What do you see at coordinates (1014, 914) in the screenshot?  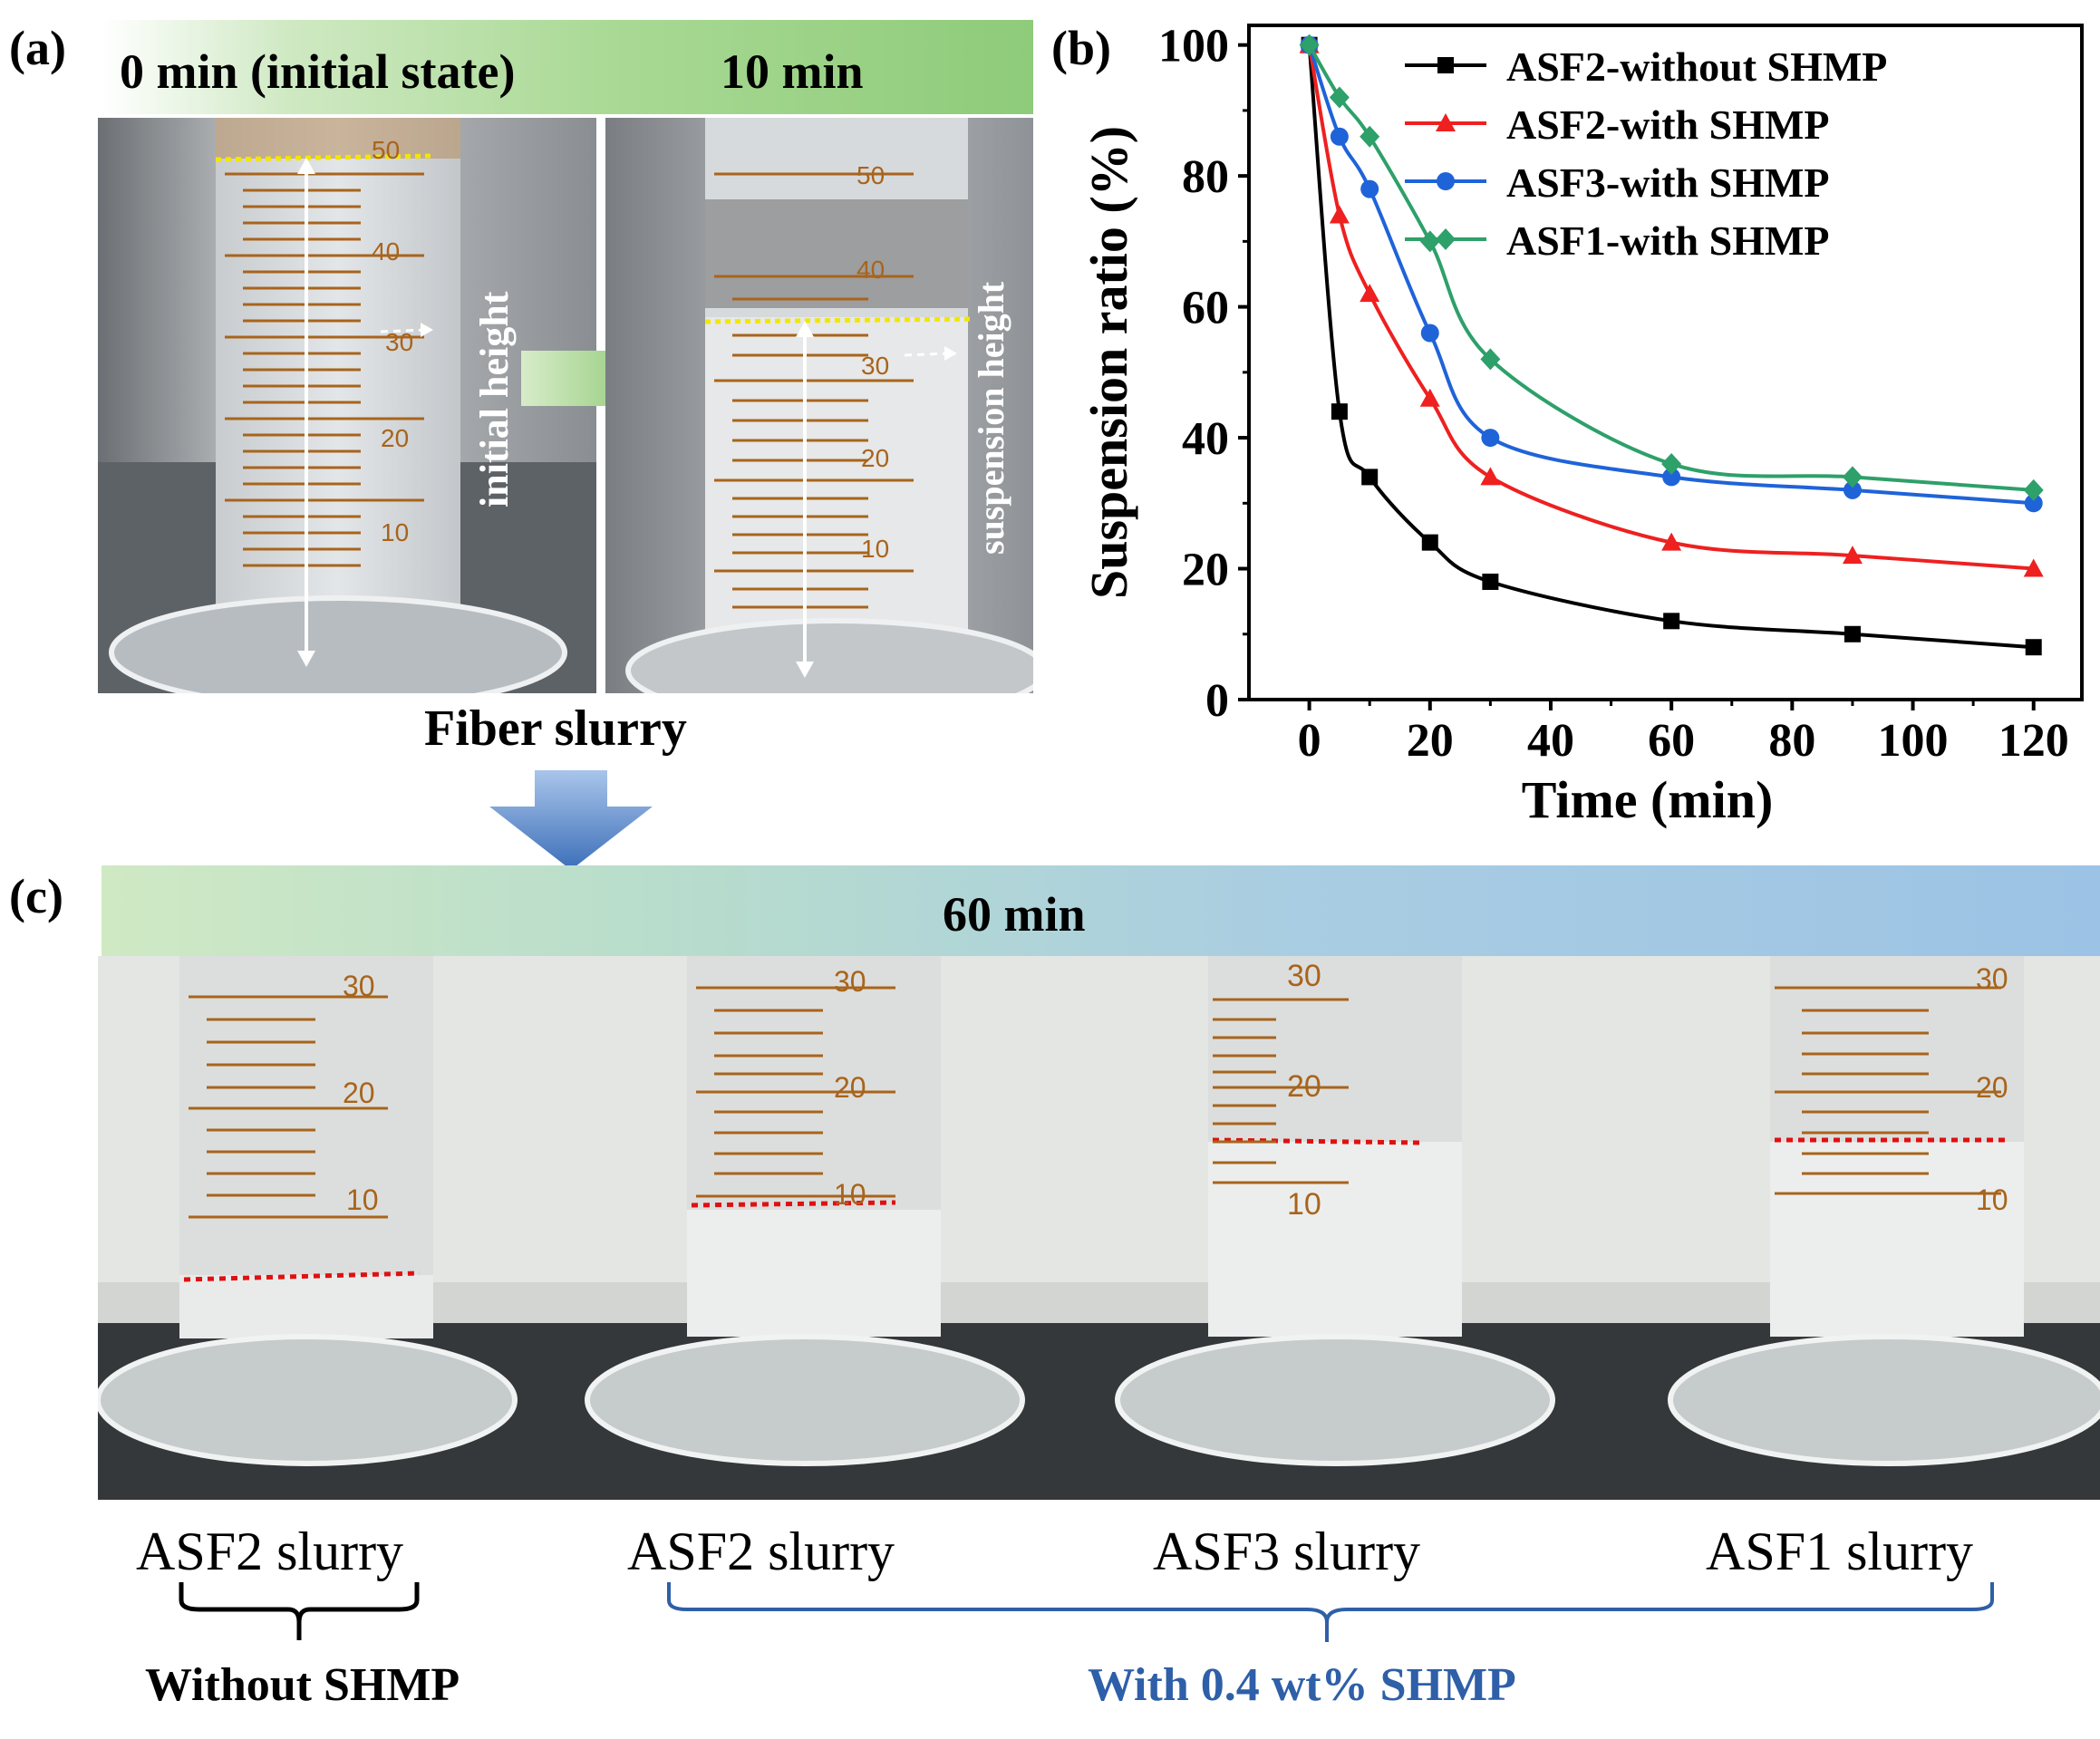 I see `panel-c-header: 60 min` at bounding box center [1014, 914].